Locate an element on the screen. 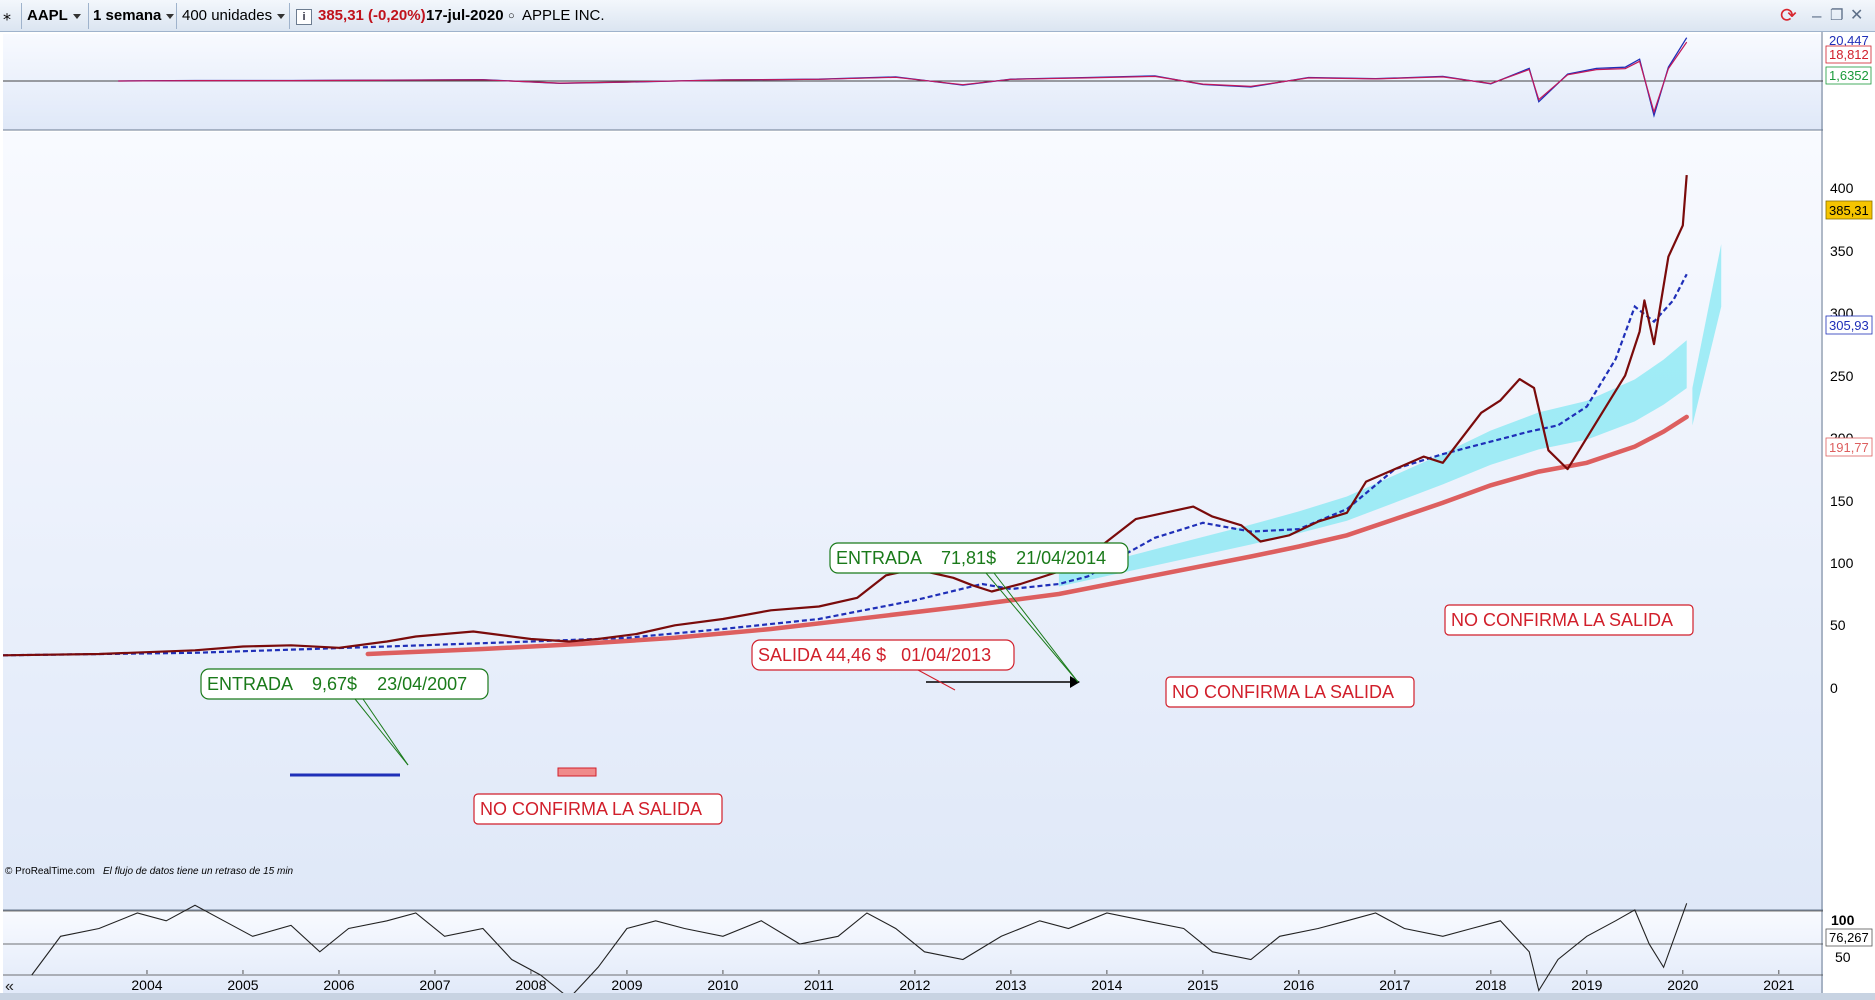  minimize-icon: – is located at coordinates (1817, 15).